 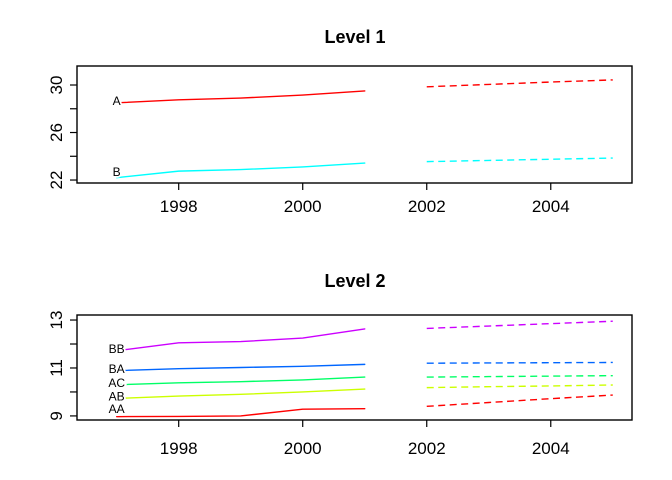 I want to click on y-axis-tick-label: 11, so click(x=56, y=368).